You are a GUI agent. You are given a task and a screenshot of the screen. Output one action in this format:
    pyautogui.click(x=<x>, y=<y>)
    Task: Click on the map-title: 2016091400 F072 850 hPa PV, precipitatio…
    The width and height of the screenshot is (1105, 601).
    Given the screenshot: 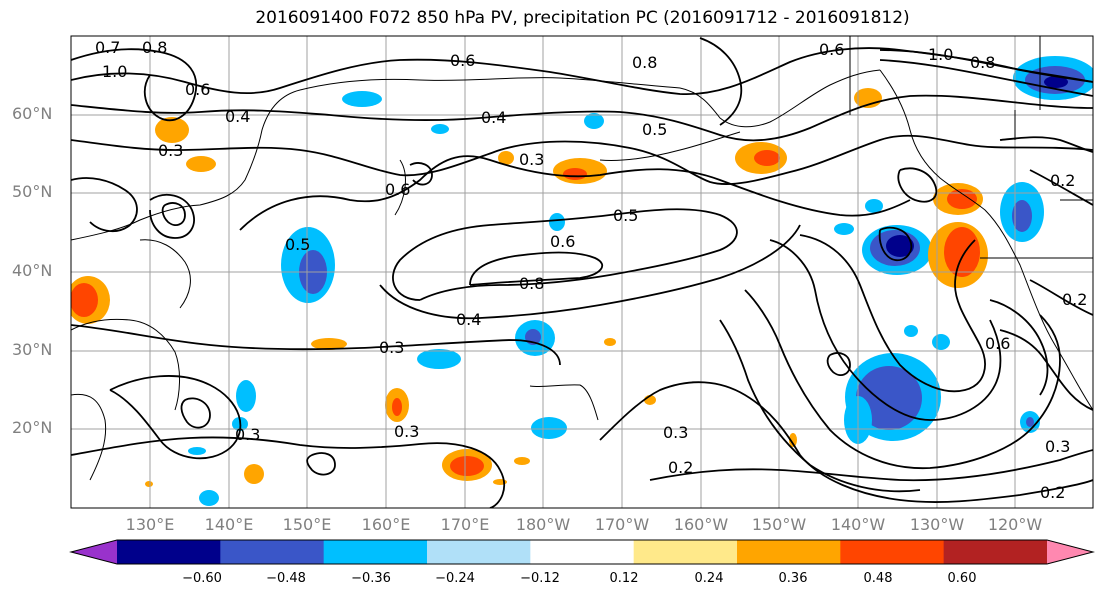 What is the action you would take?
    pyautogui.click(x=582, y=18)
    